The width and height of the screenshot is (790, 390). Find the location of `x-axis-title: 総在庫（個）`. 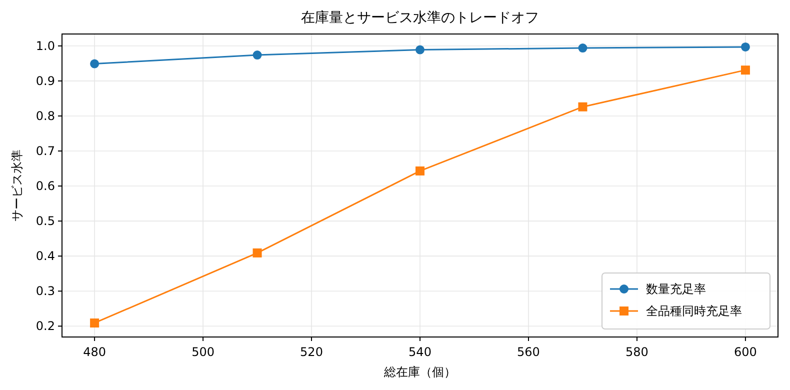

x-axis-title: 総在庫（個） is located at coordinates (419, 372).